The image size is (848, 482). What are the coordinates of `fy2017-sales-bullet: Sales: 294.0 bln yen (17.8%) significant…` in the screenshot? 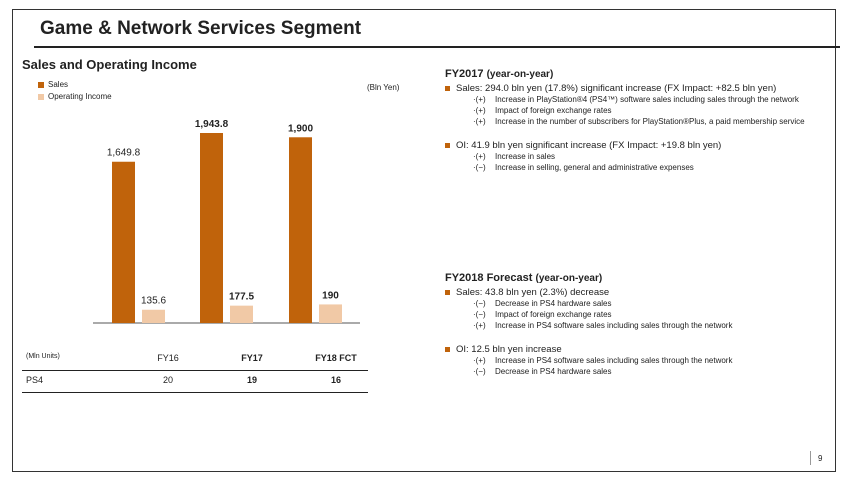 It's located at (630, 88).